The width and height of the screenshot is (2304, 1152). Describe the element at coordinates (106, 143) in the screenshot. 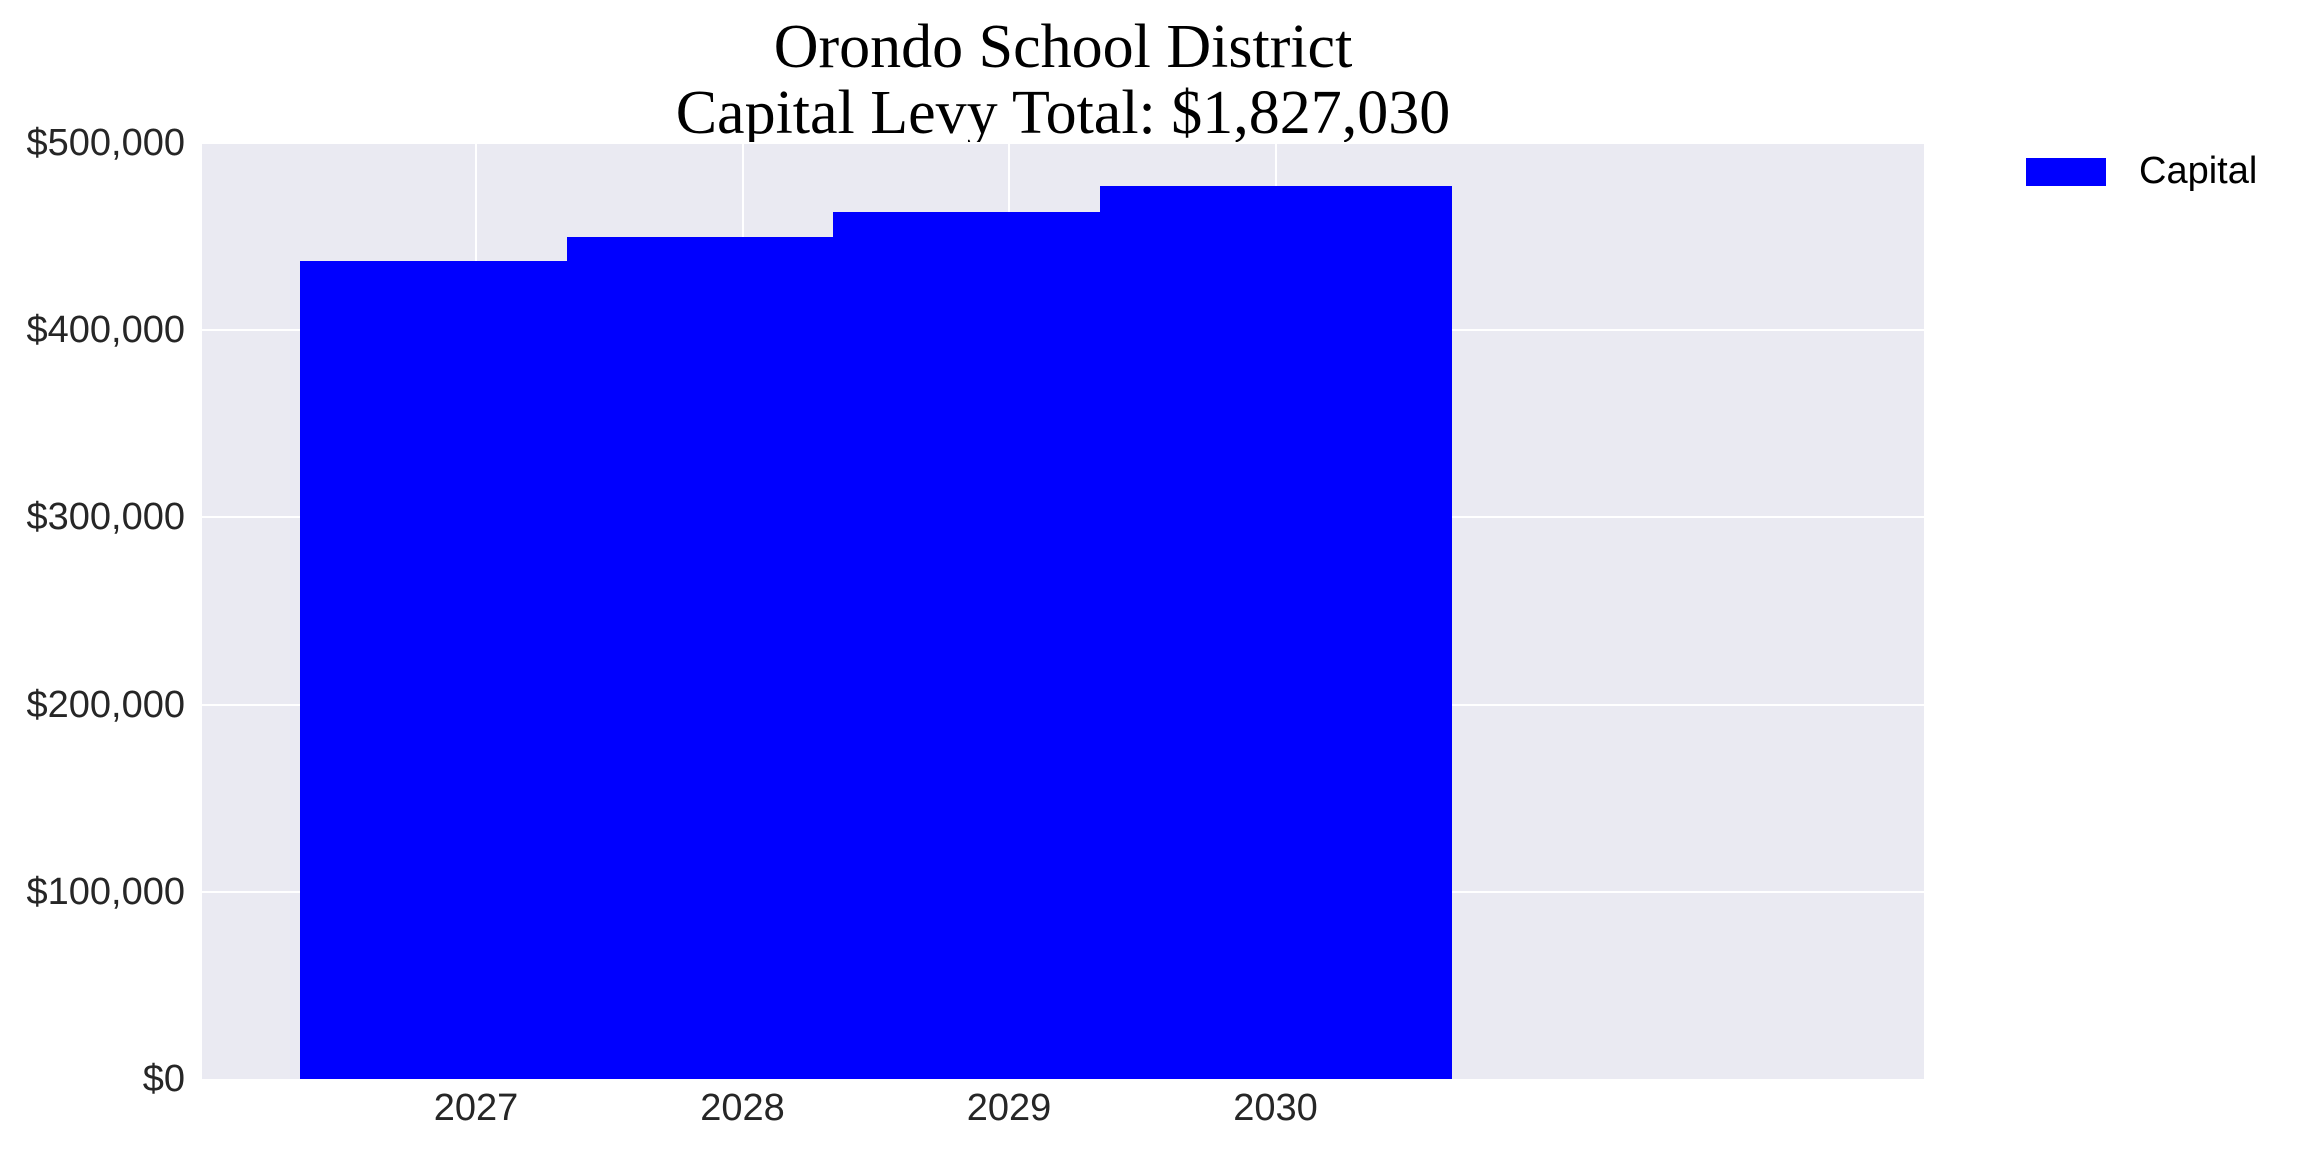

I see `y-tick-label: $500,000` at that location.